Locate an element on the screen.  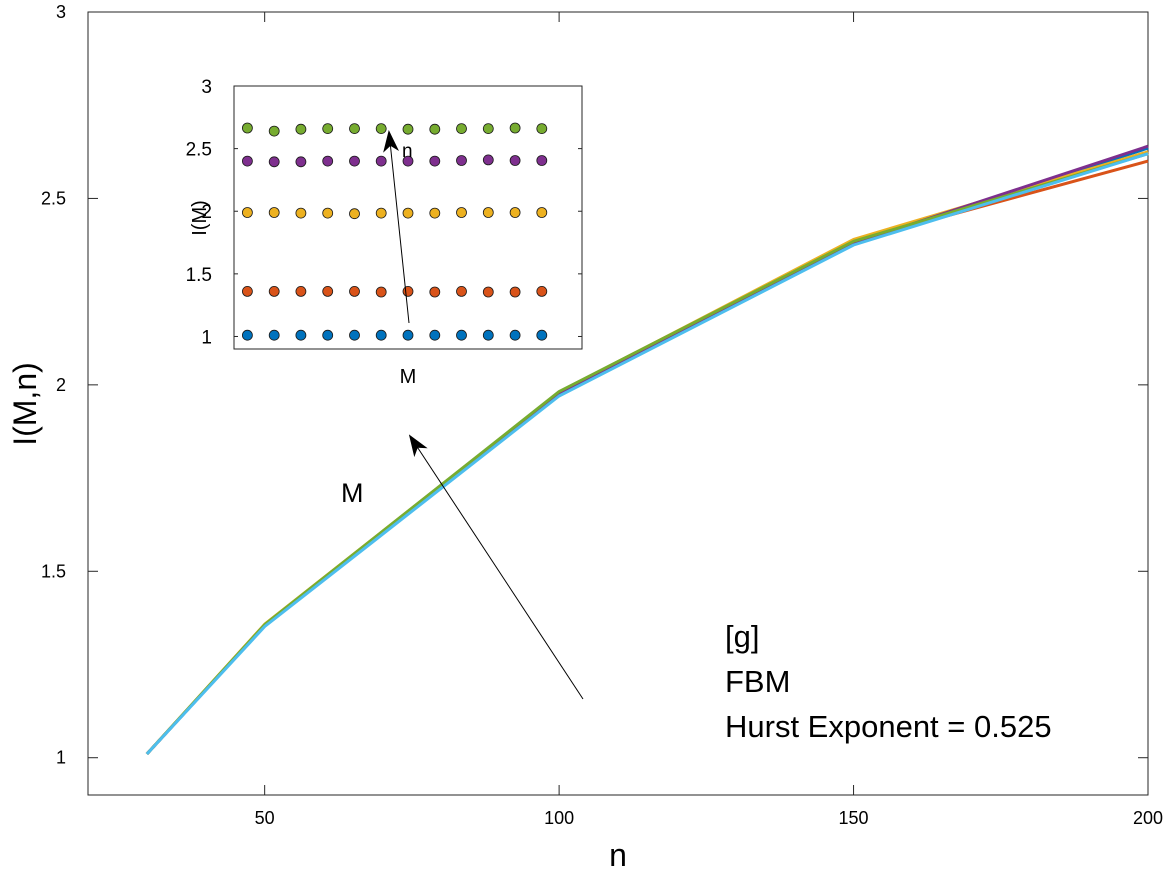
inset-x-axis-label: M is located at coordinates (408, 377).